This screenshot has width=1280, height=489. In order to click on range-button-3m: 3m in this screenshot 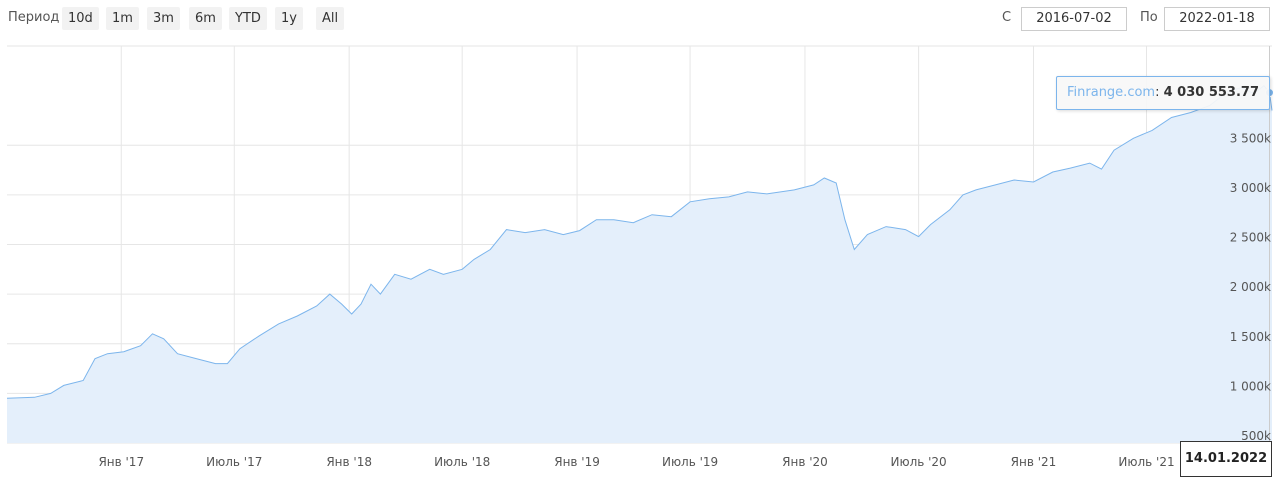, I will do `click(163, 18)`.